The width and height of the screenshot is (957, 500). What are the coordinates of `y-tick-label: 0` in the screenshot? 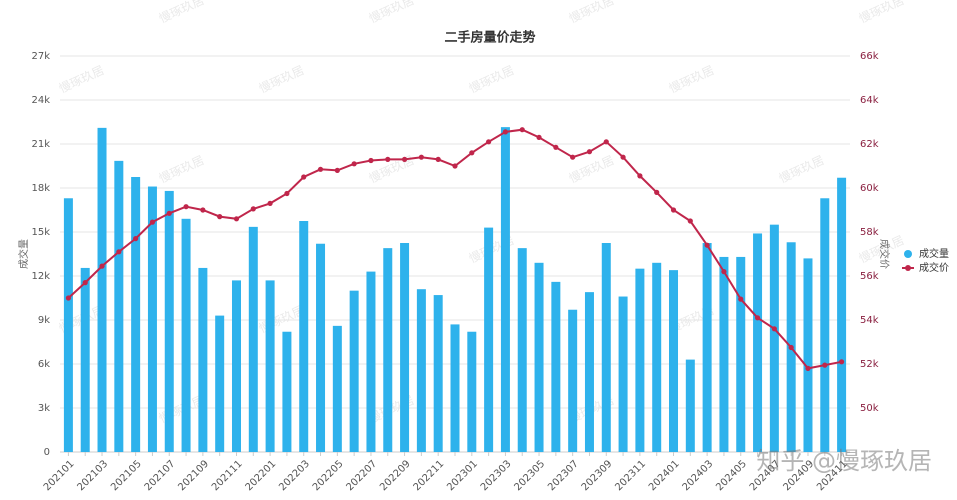 It's located at (47, 452).